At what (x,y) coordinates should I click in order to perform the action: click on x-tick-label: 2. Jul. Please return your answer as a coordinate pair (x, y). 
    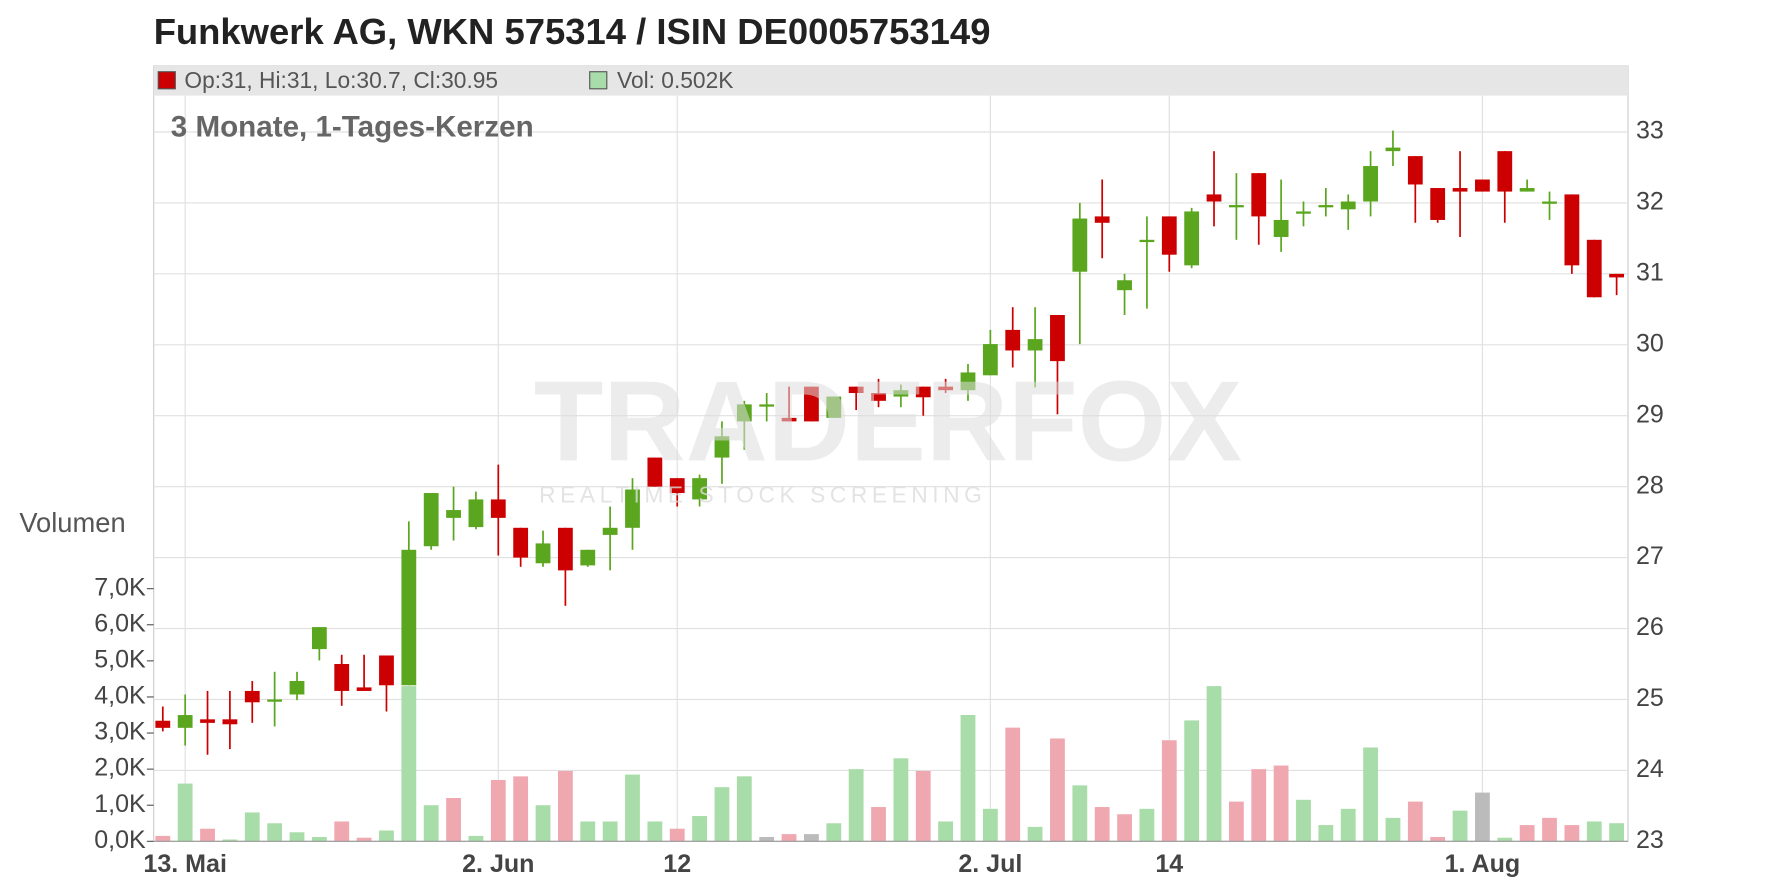
    Looking at the image, I should click on (990, 864).